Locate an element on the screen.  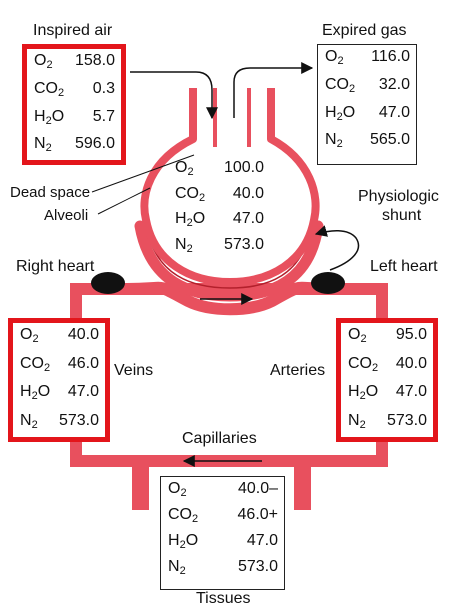
alveoli-leader is located at coordinates (124, 201).